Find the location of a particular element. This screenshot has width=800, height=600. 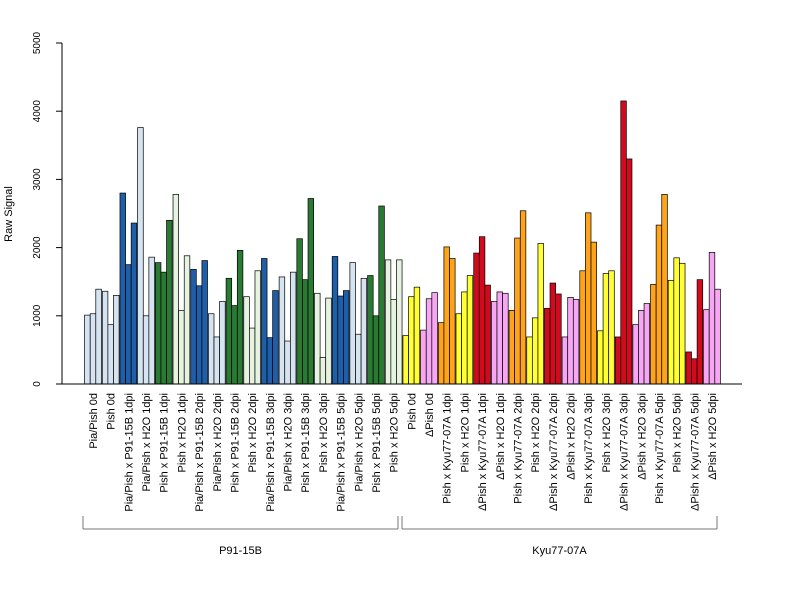

category-label: Pia/Pish x P91-15B 1dpi is located at coordinates (129, 452).